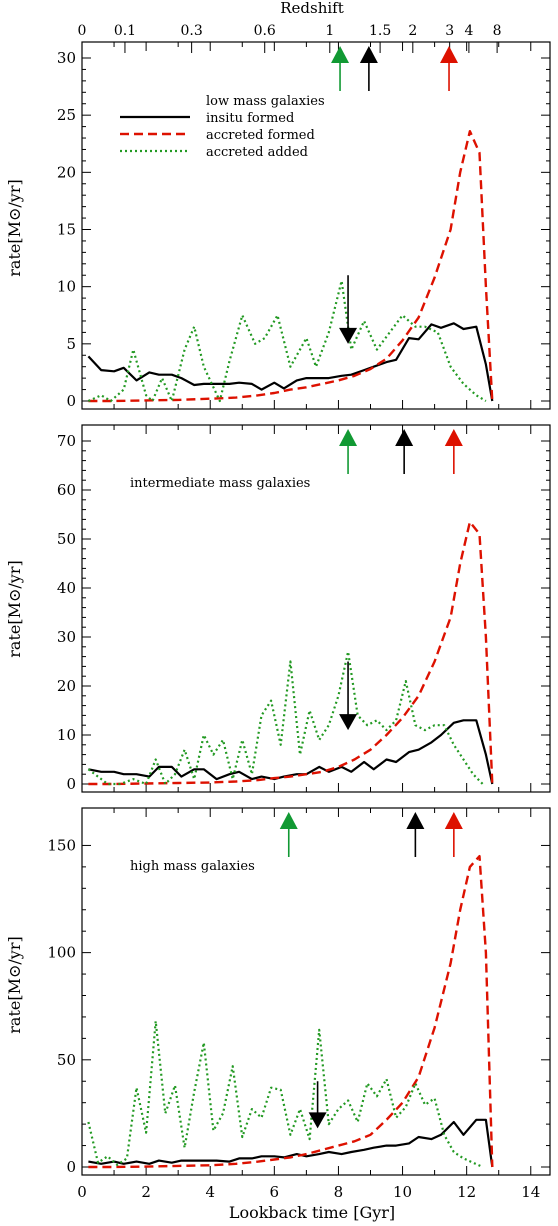 The image size is (558, 1226). What do you see at coordinates (257, 152) in the screenshot?
I see `legend-label: accreted added` at bounding box center [257, 152].